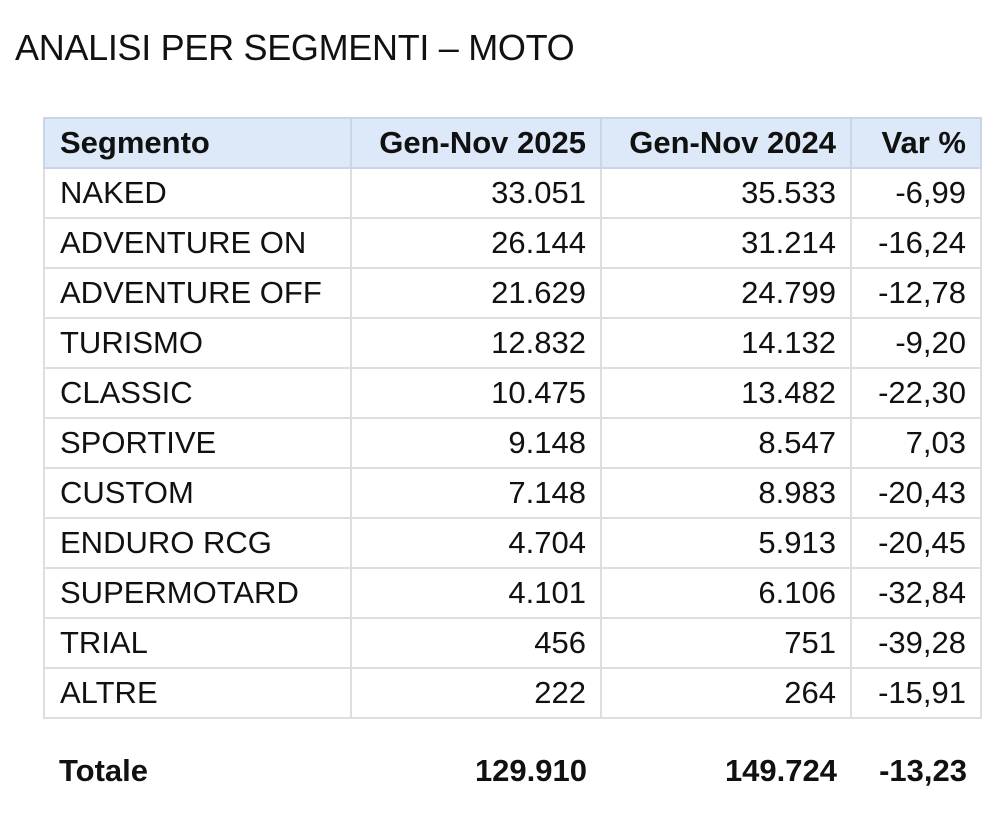  I want to click on gen-nov-2025-cell: 26.144, so click(476, 243).